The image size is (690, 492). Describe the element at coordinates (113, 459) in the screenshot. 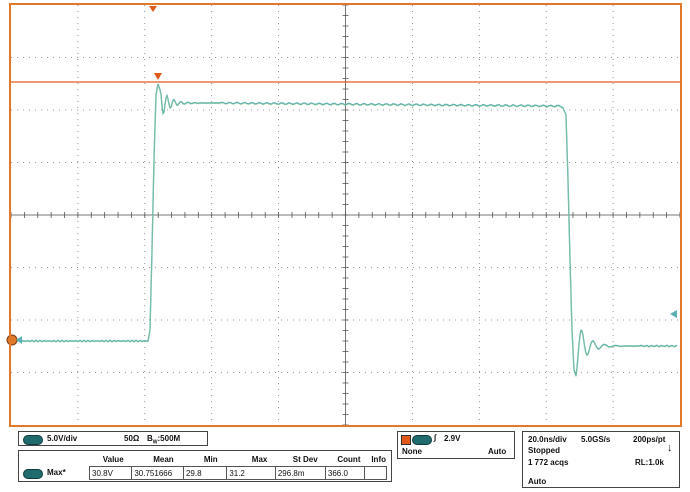

I see `header-value: Value` at that location.